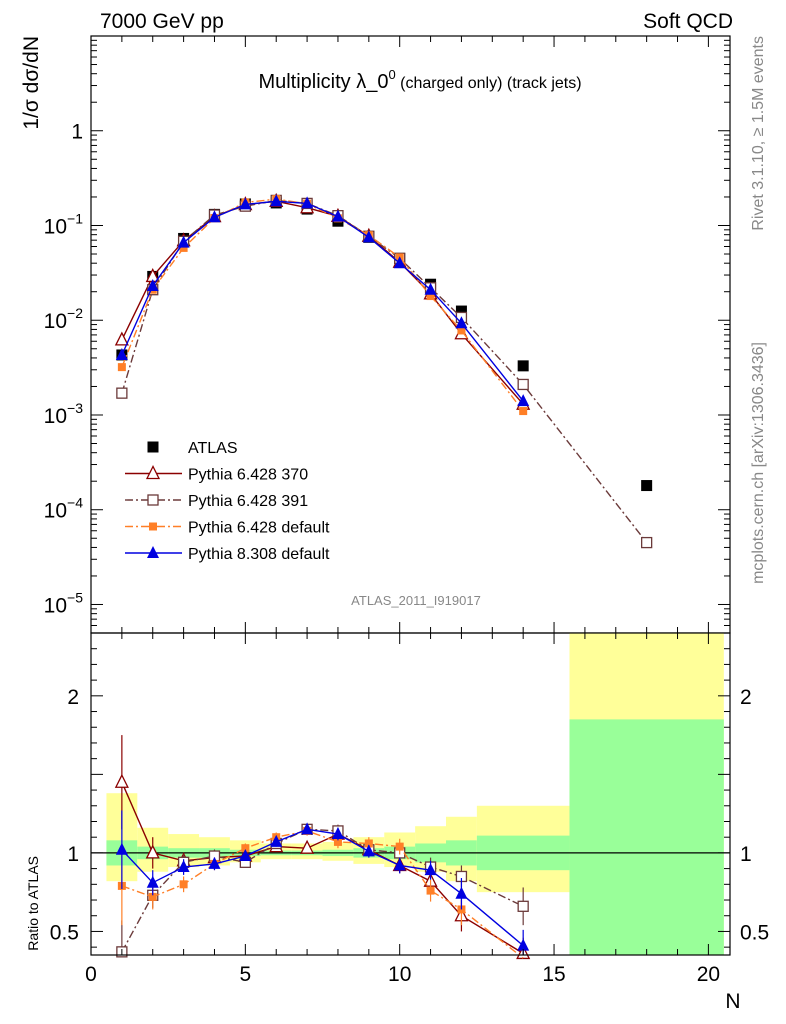 The height and width of the screenshot is (1024, 786). Describe the element at coordinates (64, 414) in the screenshot. I see `y-tick-label: 10⁻³` at that location.